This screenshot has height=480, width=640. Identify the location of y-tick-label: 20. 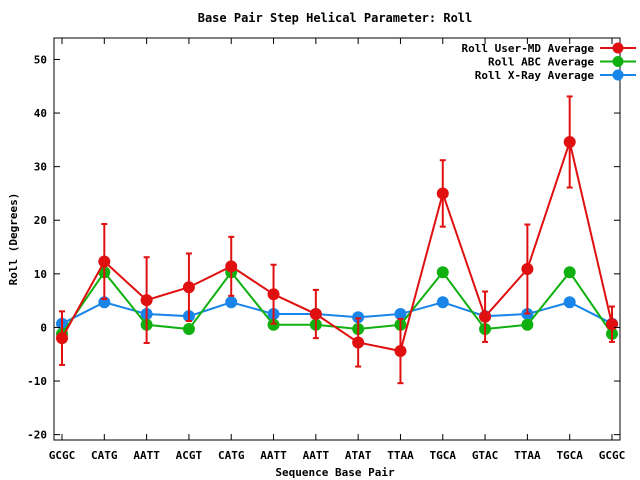
(40, 220).